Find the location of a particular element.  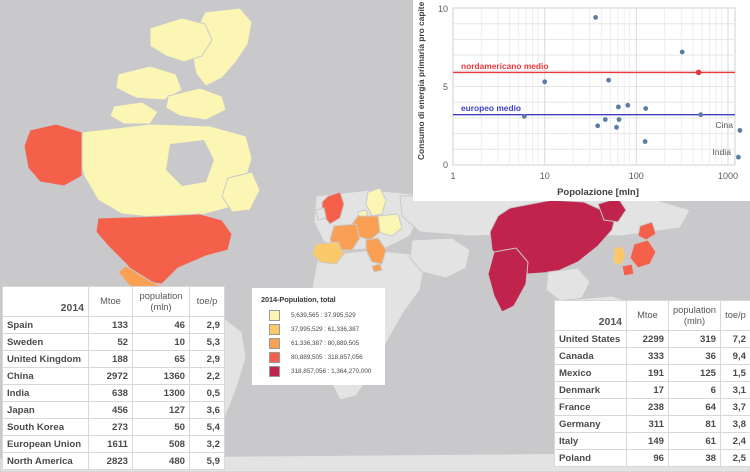

country-japan-honshu is located at coordinates (643, 254).